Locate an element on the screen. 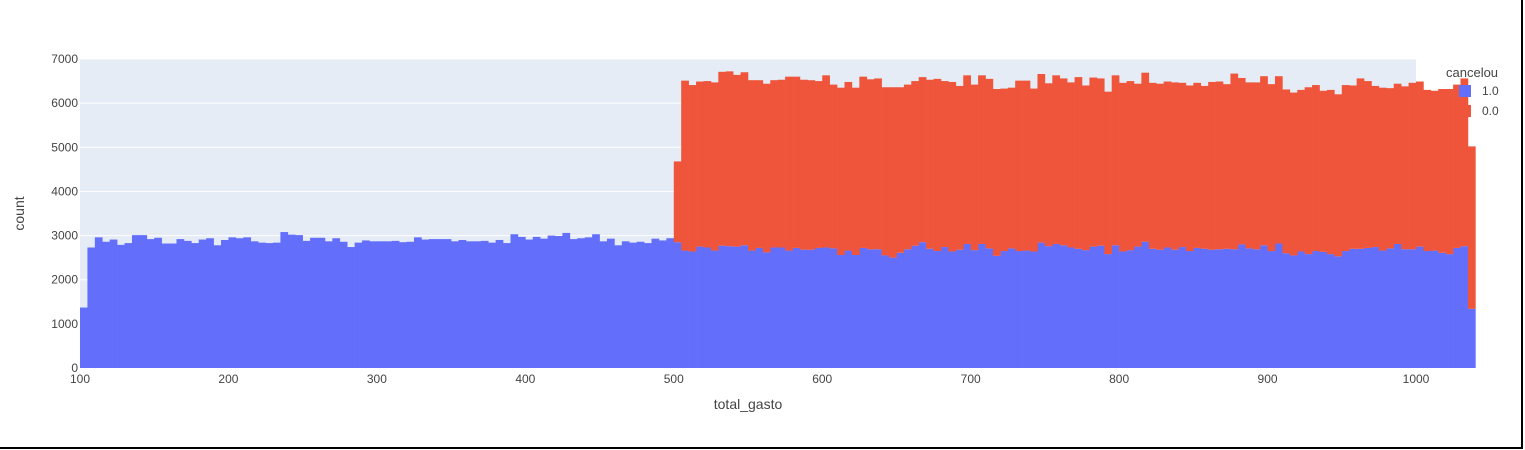 Image resolution: width=1525 pixels, height=450 pixels. bar-1.0-bin-76 is located at coordinates (648, 305).